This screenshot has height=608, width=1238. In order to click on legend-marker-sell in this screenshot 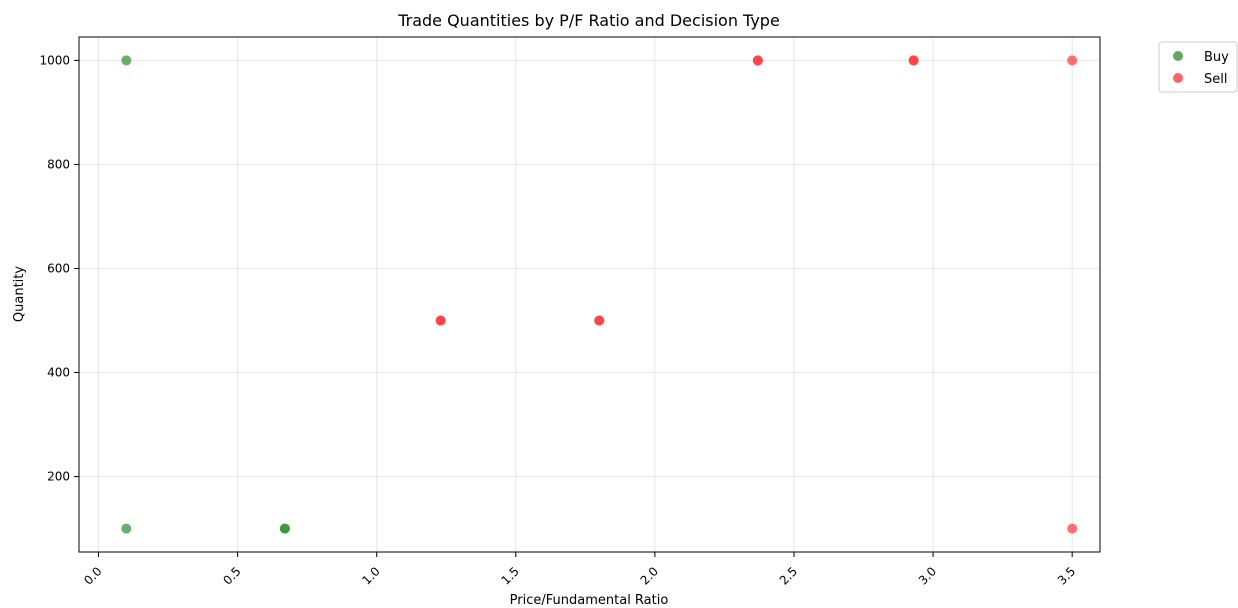, I will do `click(1178, 78)`.